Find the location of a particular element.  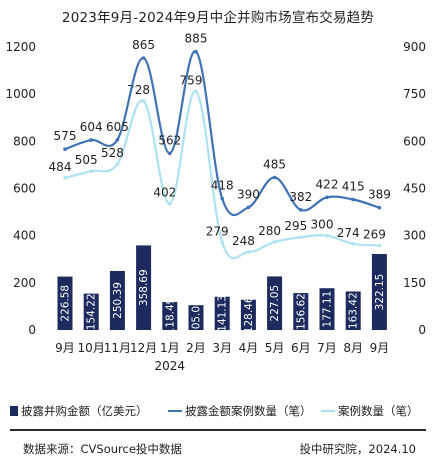

case-count-label: 280 is located at coordinates (269, 231).